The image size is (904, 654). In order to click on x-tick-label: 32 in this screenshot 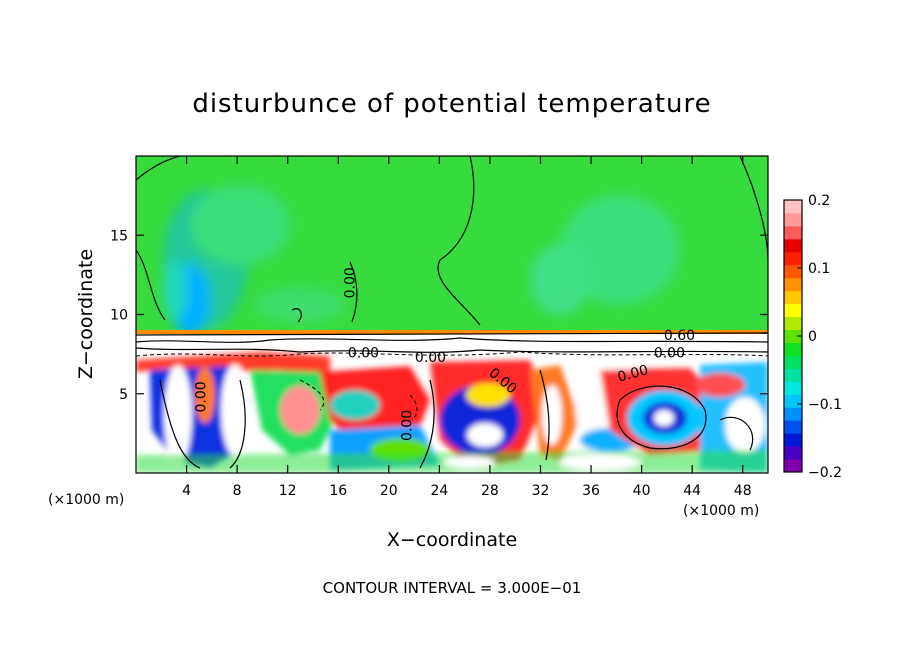, I will do `click(541, 491)`.